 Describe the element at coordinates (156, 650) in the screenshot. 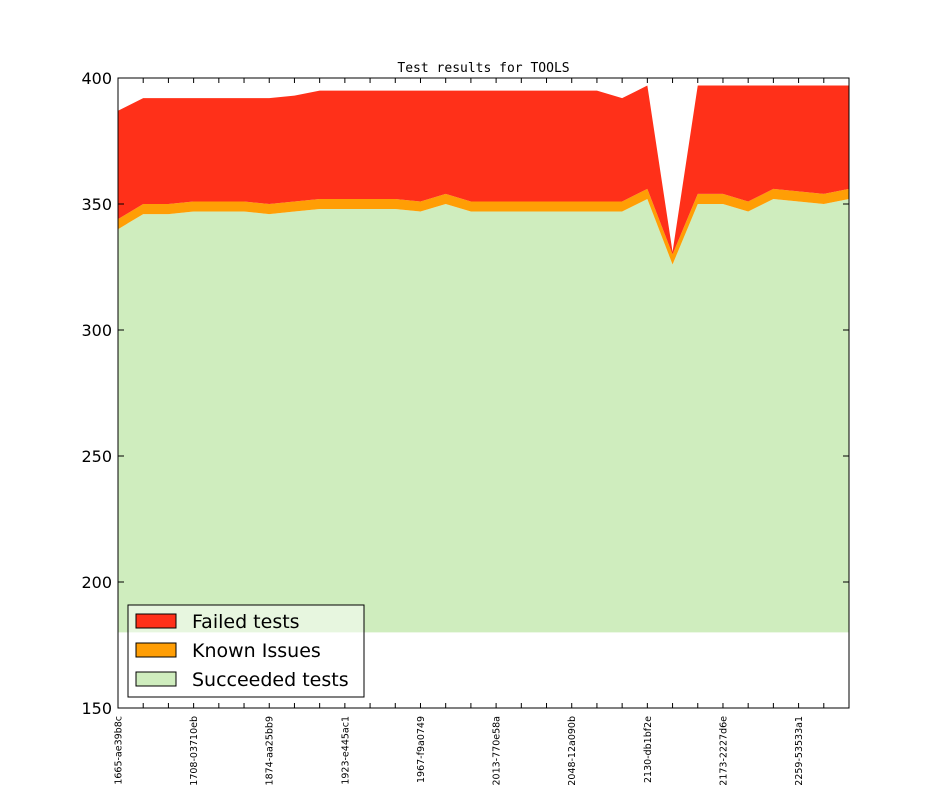

I see `legend-swatch-known` at that location.